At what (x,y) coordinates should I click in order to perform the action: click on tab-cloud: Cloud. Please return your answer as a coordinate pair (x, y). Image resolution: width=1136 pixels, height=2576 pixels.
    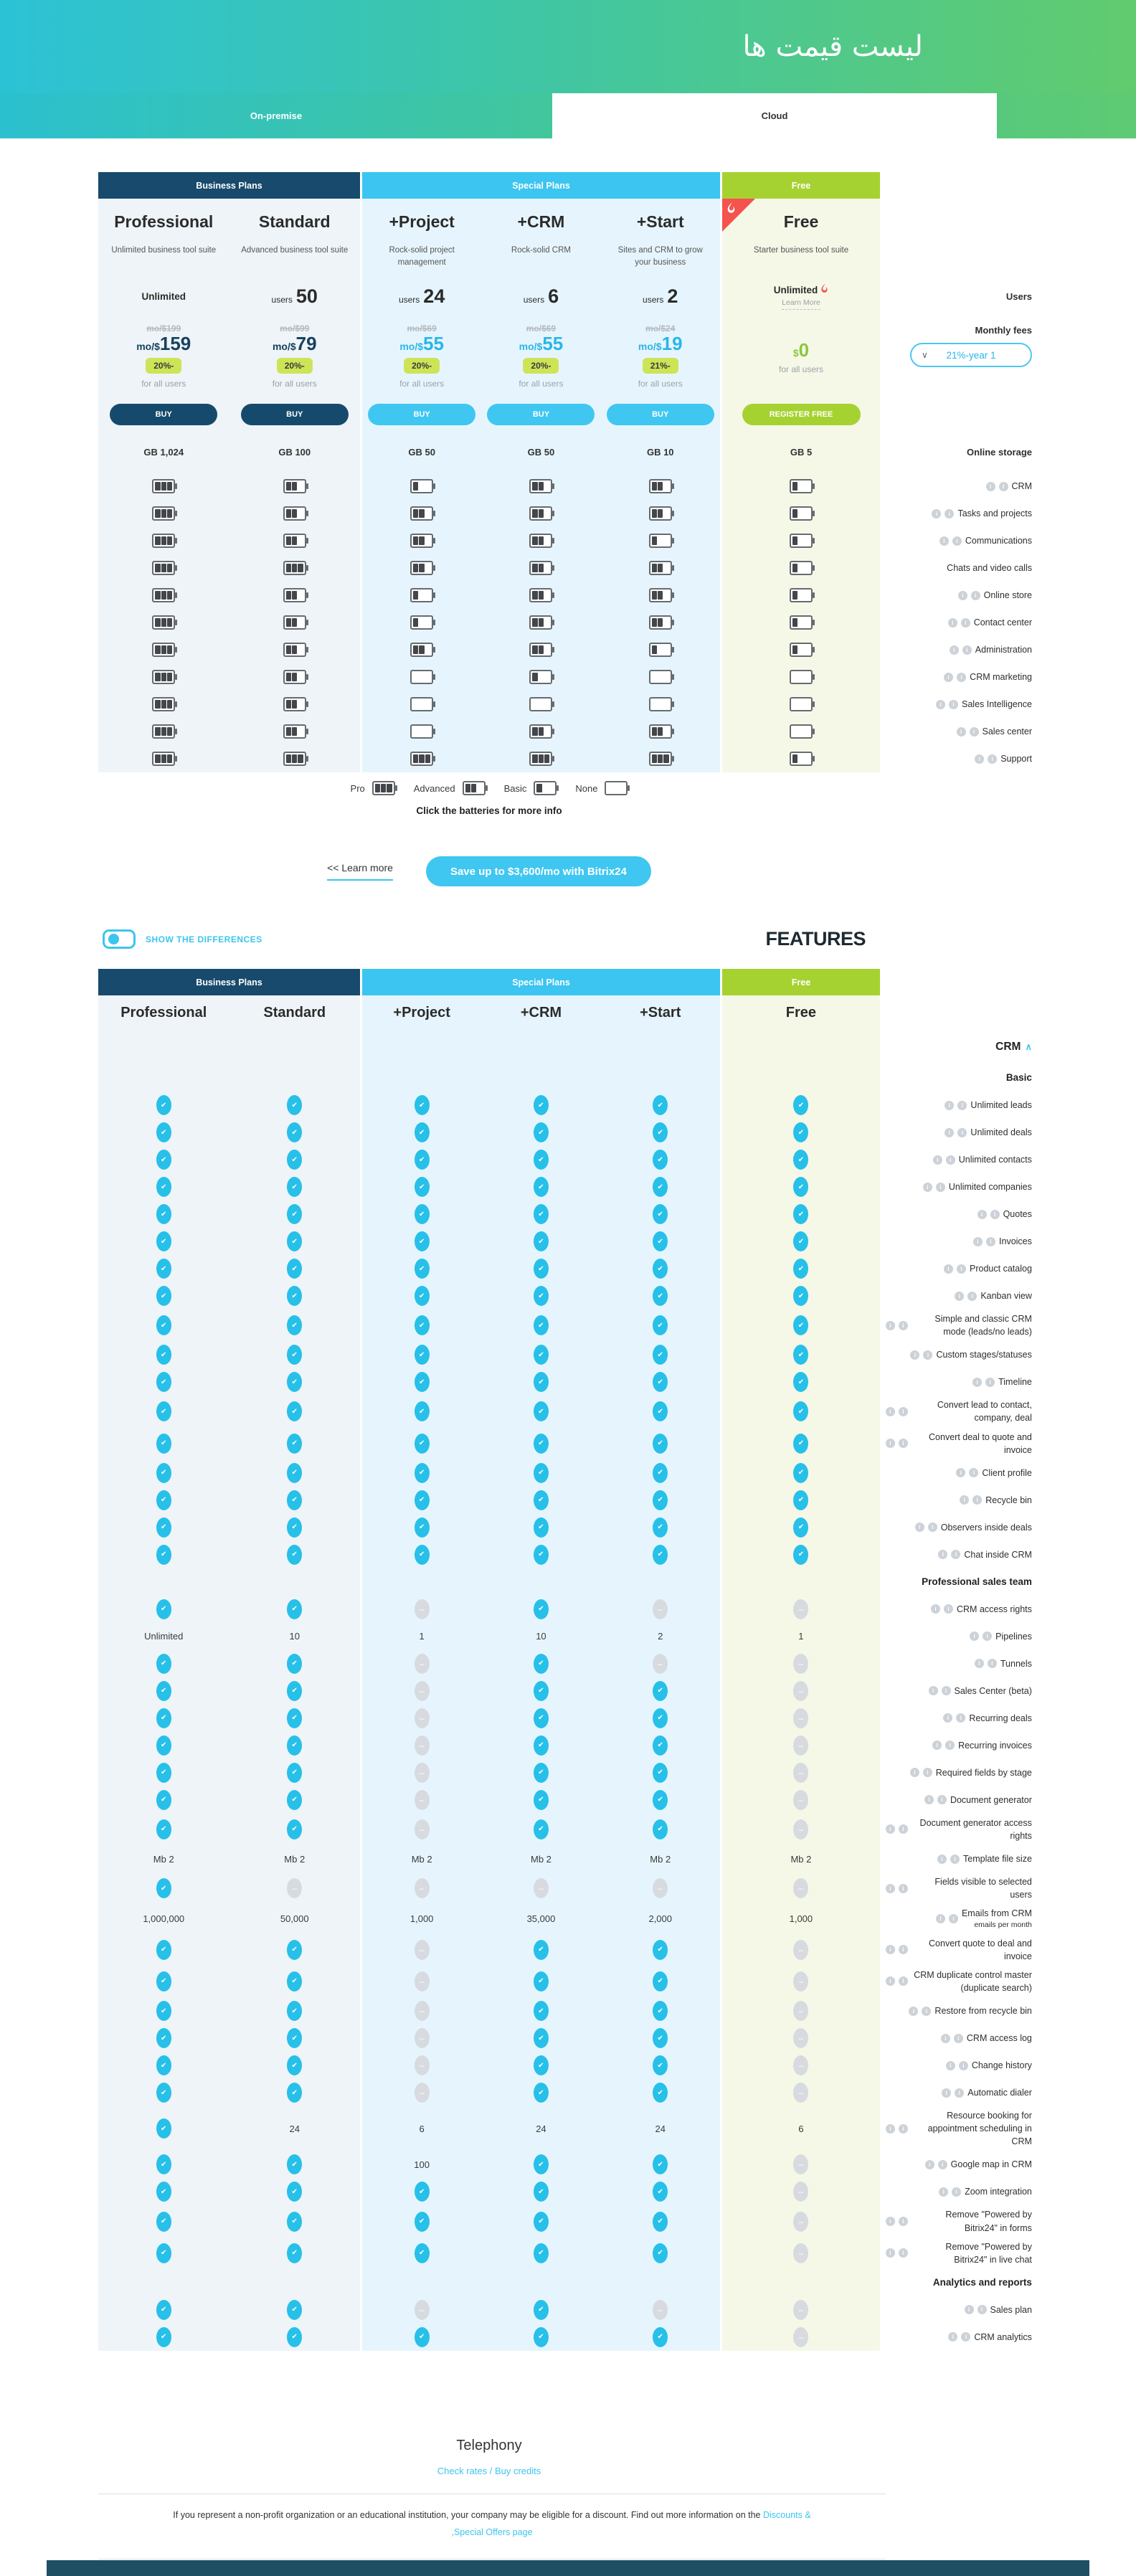
    Looking at the image, I should click on (774, 115).